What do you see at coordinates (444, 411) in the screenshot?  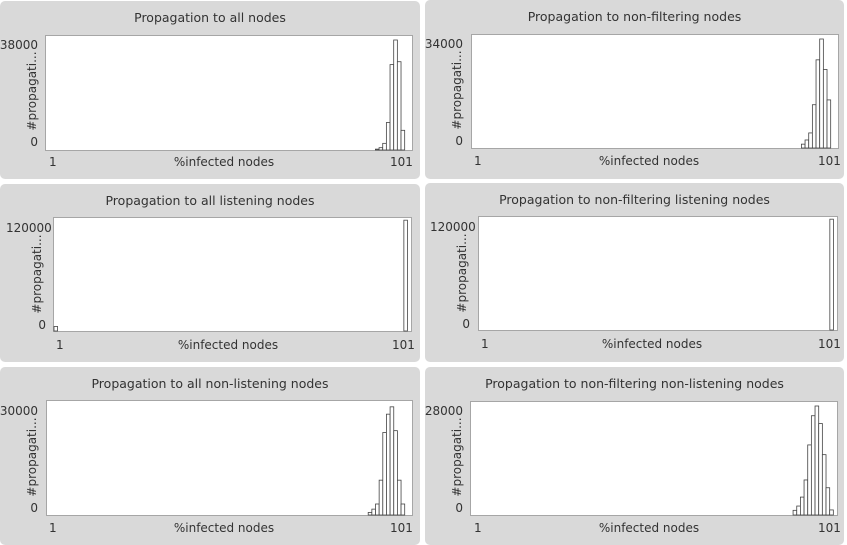 I see `y-tick-max: 28000` at bounding box center [444, 411].